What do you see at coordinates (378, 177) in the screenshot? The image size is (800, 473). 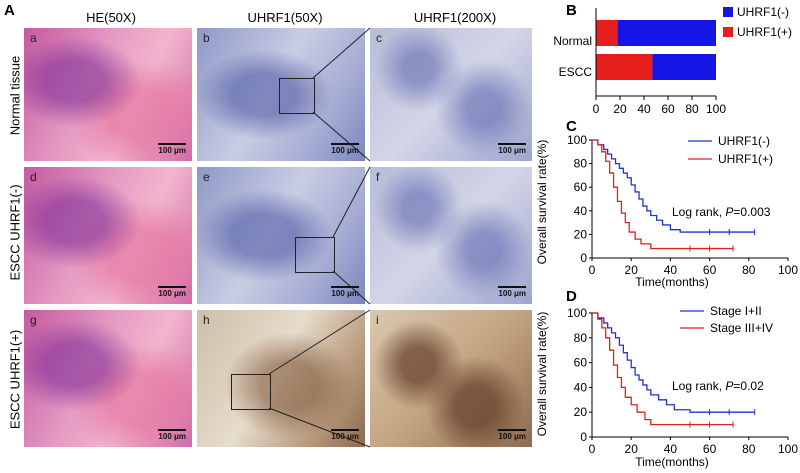 I see `tile-letter: f` at bounding box center [378, 177].